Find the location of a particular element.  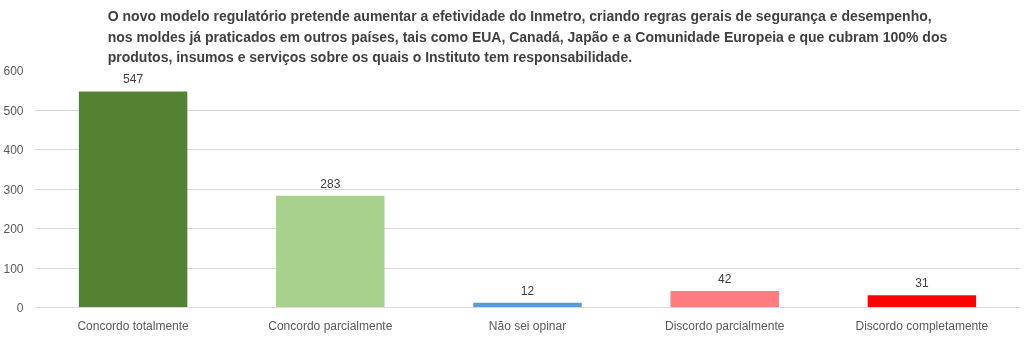

data-label: 12 is located at coordinates (527, 290).